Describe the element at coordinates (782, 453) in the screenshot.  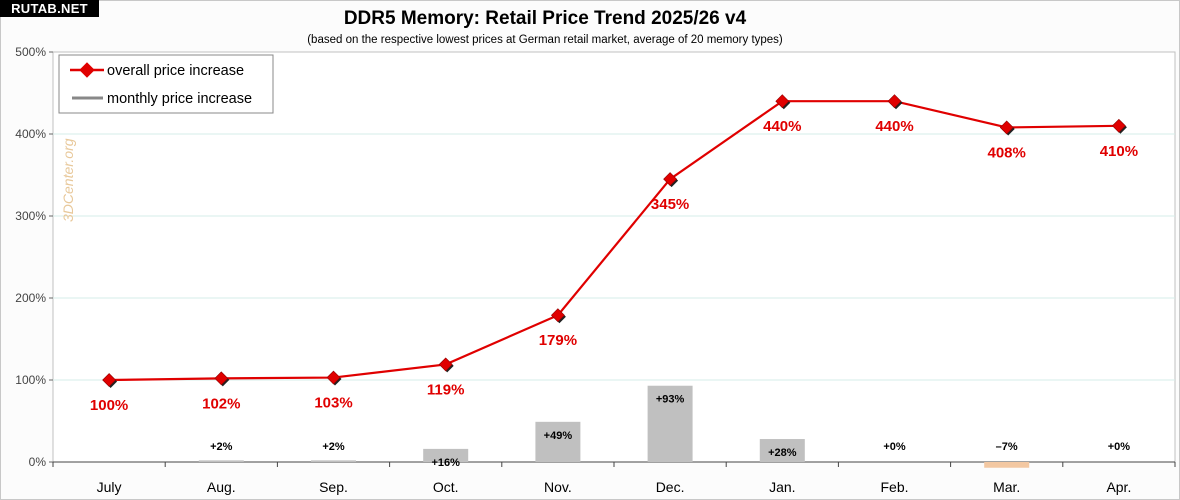
I see `bar-value-label: +28%` at that location.